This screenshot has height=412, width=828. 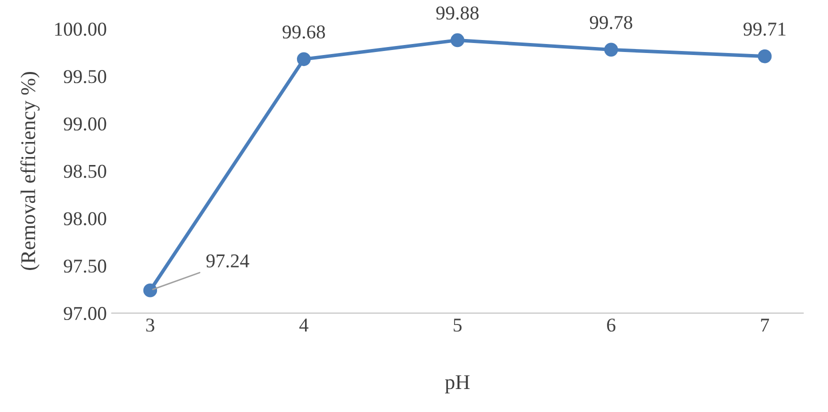 I want to click on y-tick-label: 99.50, so click(x=85, y=77).